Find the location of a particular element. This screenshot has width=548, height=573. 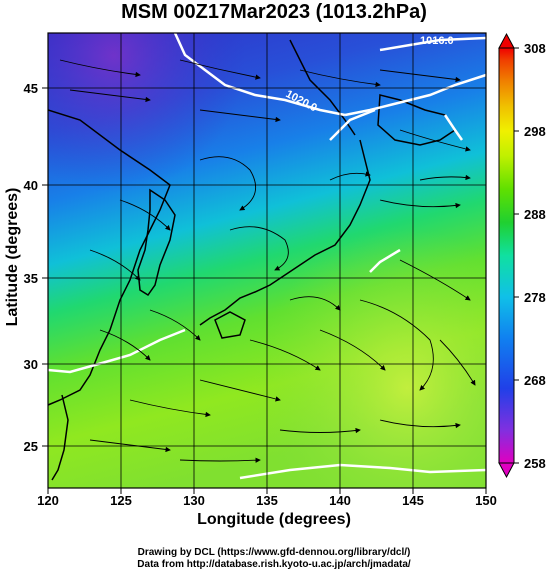

y-axis-label: Latitude (degrees) is located at coordinates (12, 257).